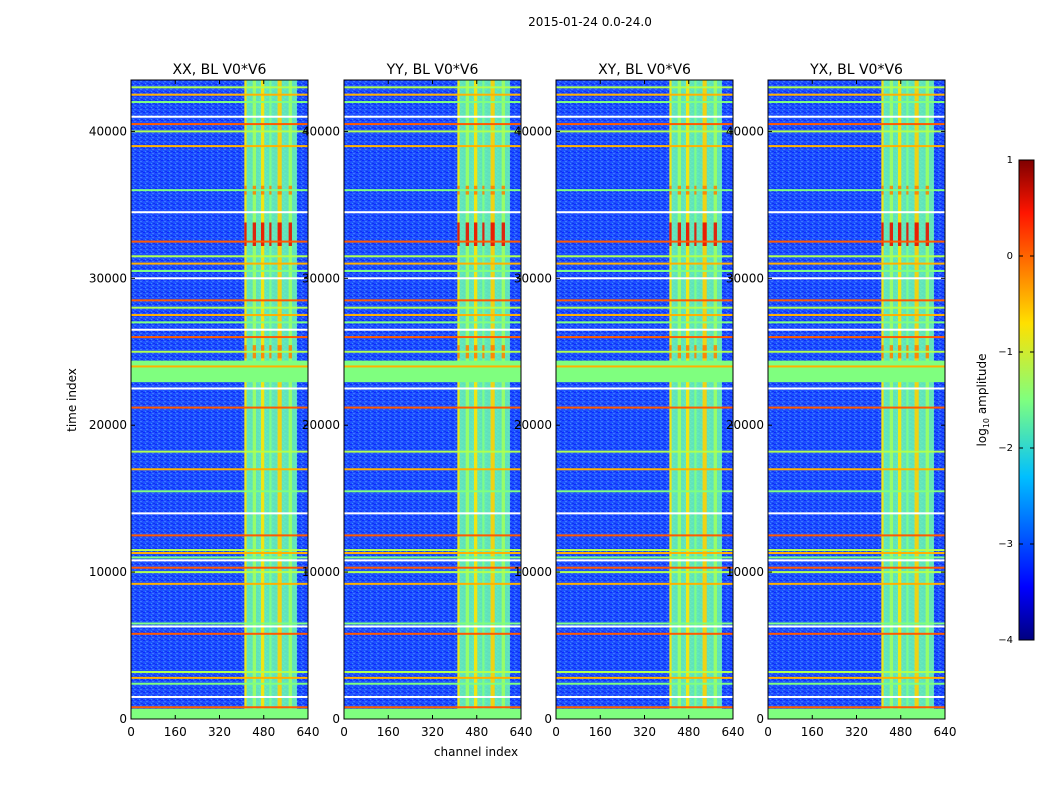 This screenshot has height=800, width=1050. What do you see at coordinates (745, 278) in the screenshot?
I see `y-tick-label: 30000` at bounding box center [745, 278].